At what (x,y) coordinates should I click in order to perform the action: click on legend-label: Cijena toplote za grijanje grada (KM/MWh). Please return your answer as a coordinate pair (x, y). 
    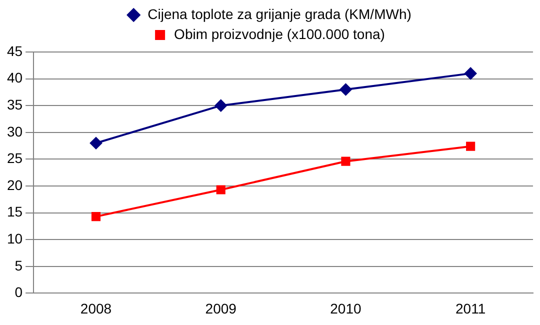
    Looking at the image, I should click on (280, 14).